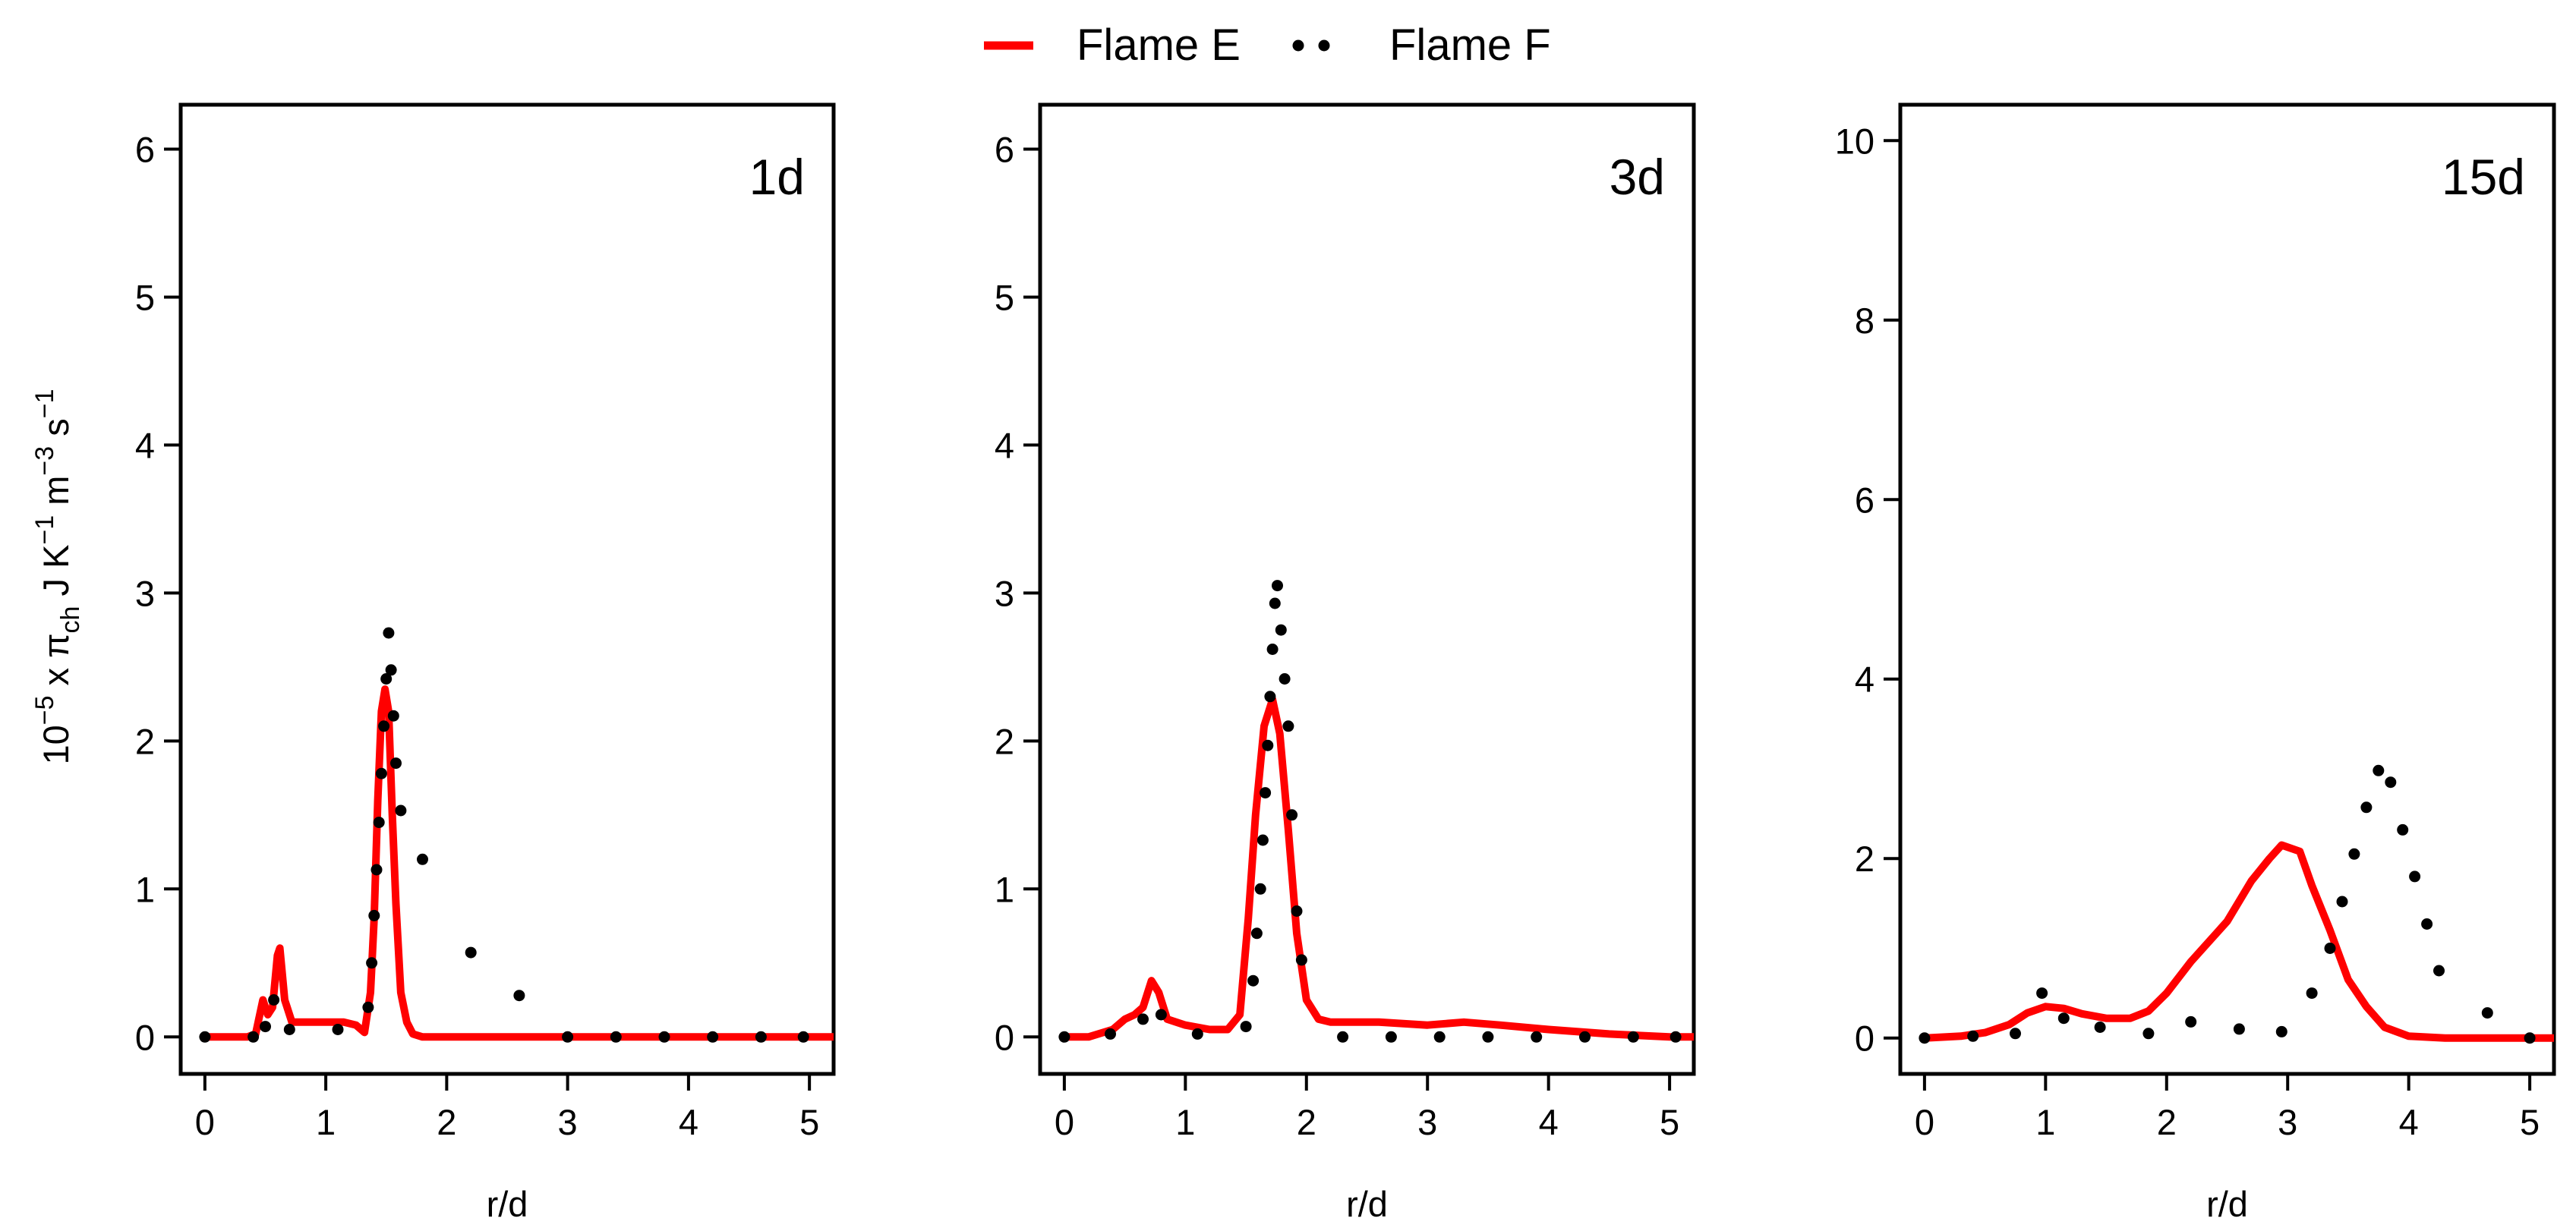 The image size is (2576, 1231). I want to click on x-tick-label: 2, so click(446, 1122).